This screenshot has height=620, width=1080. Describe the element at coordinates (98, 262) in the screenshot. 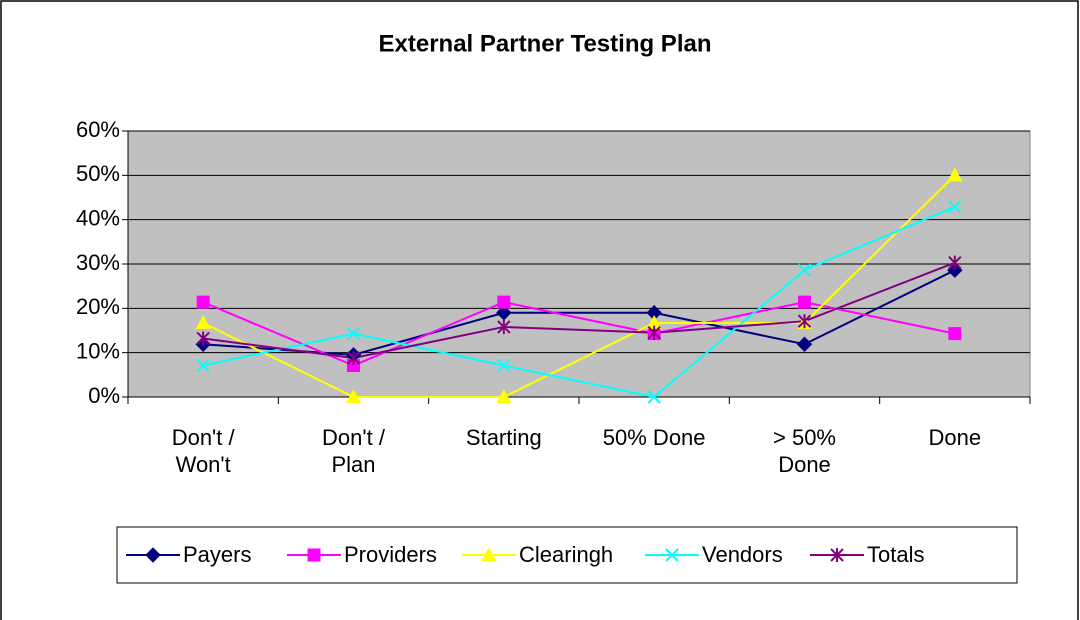

I see `y-tick-label: 30%` at that location.